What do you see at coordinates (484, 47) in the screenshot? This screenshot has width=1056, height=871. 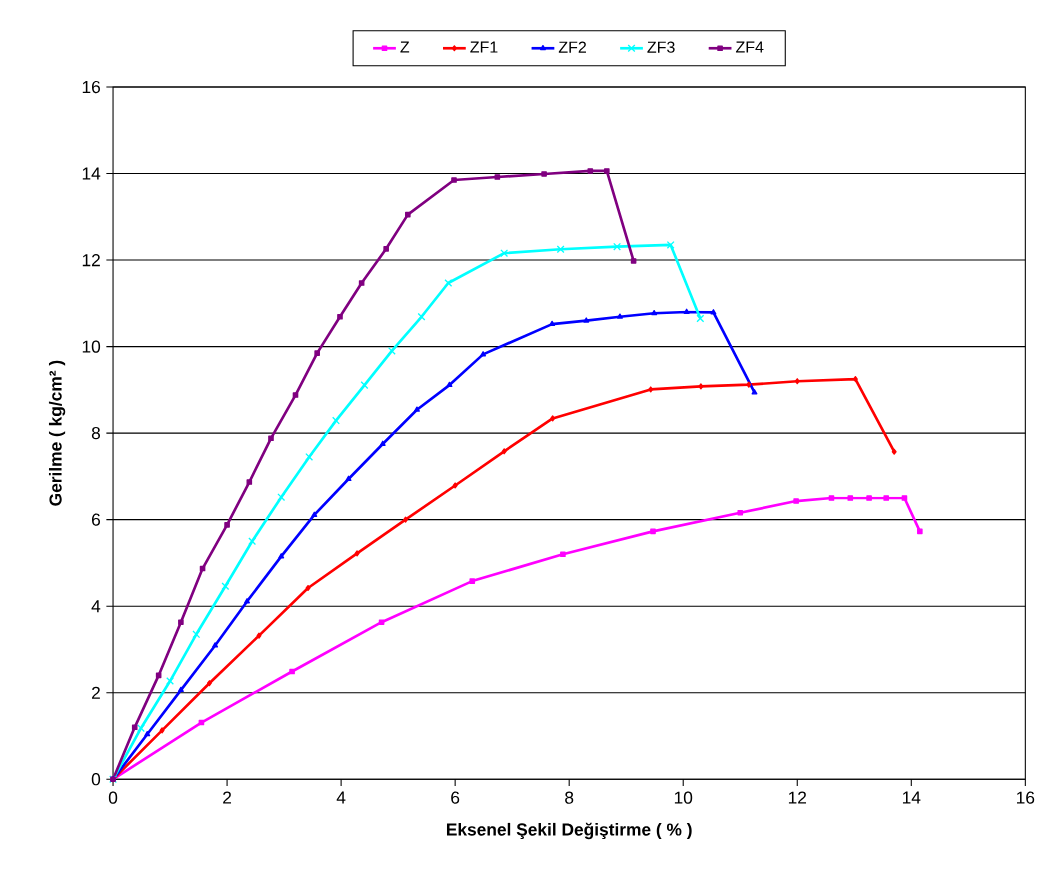 I see `legend-label: ZF1` at bounding box center [484, 47].